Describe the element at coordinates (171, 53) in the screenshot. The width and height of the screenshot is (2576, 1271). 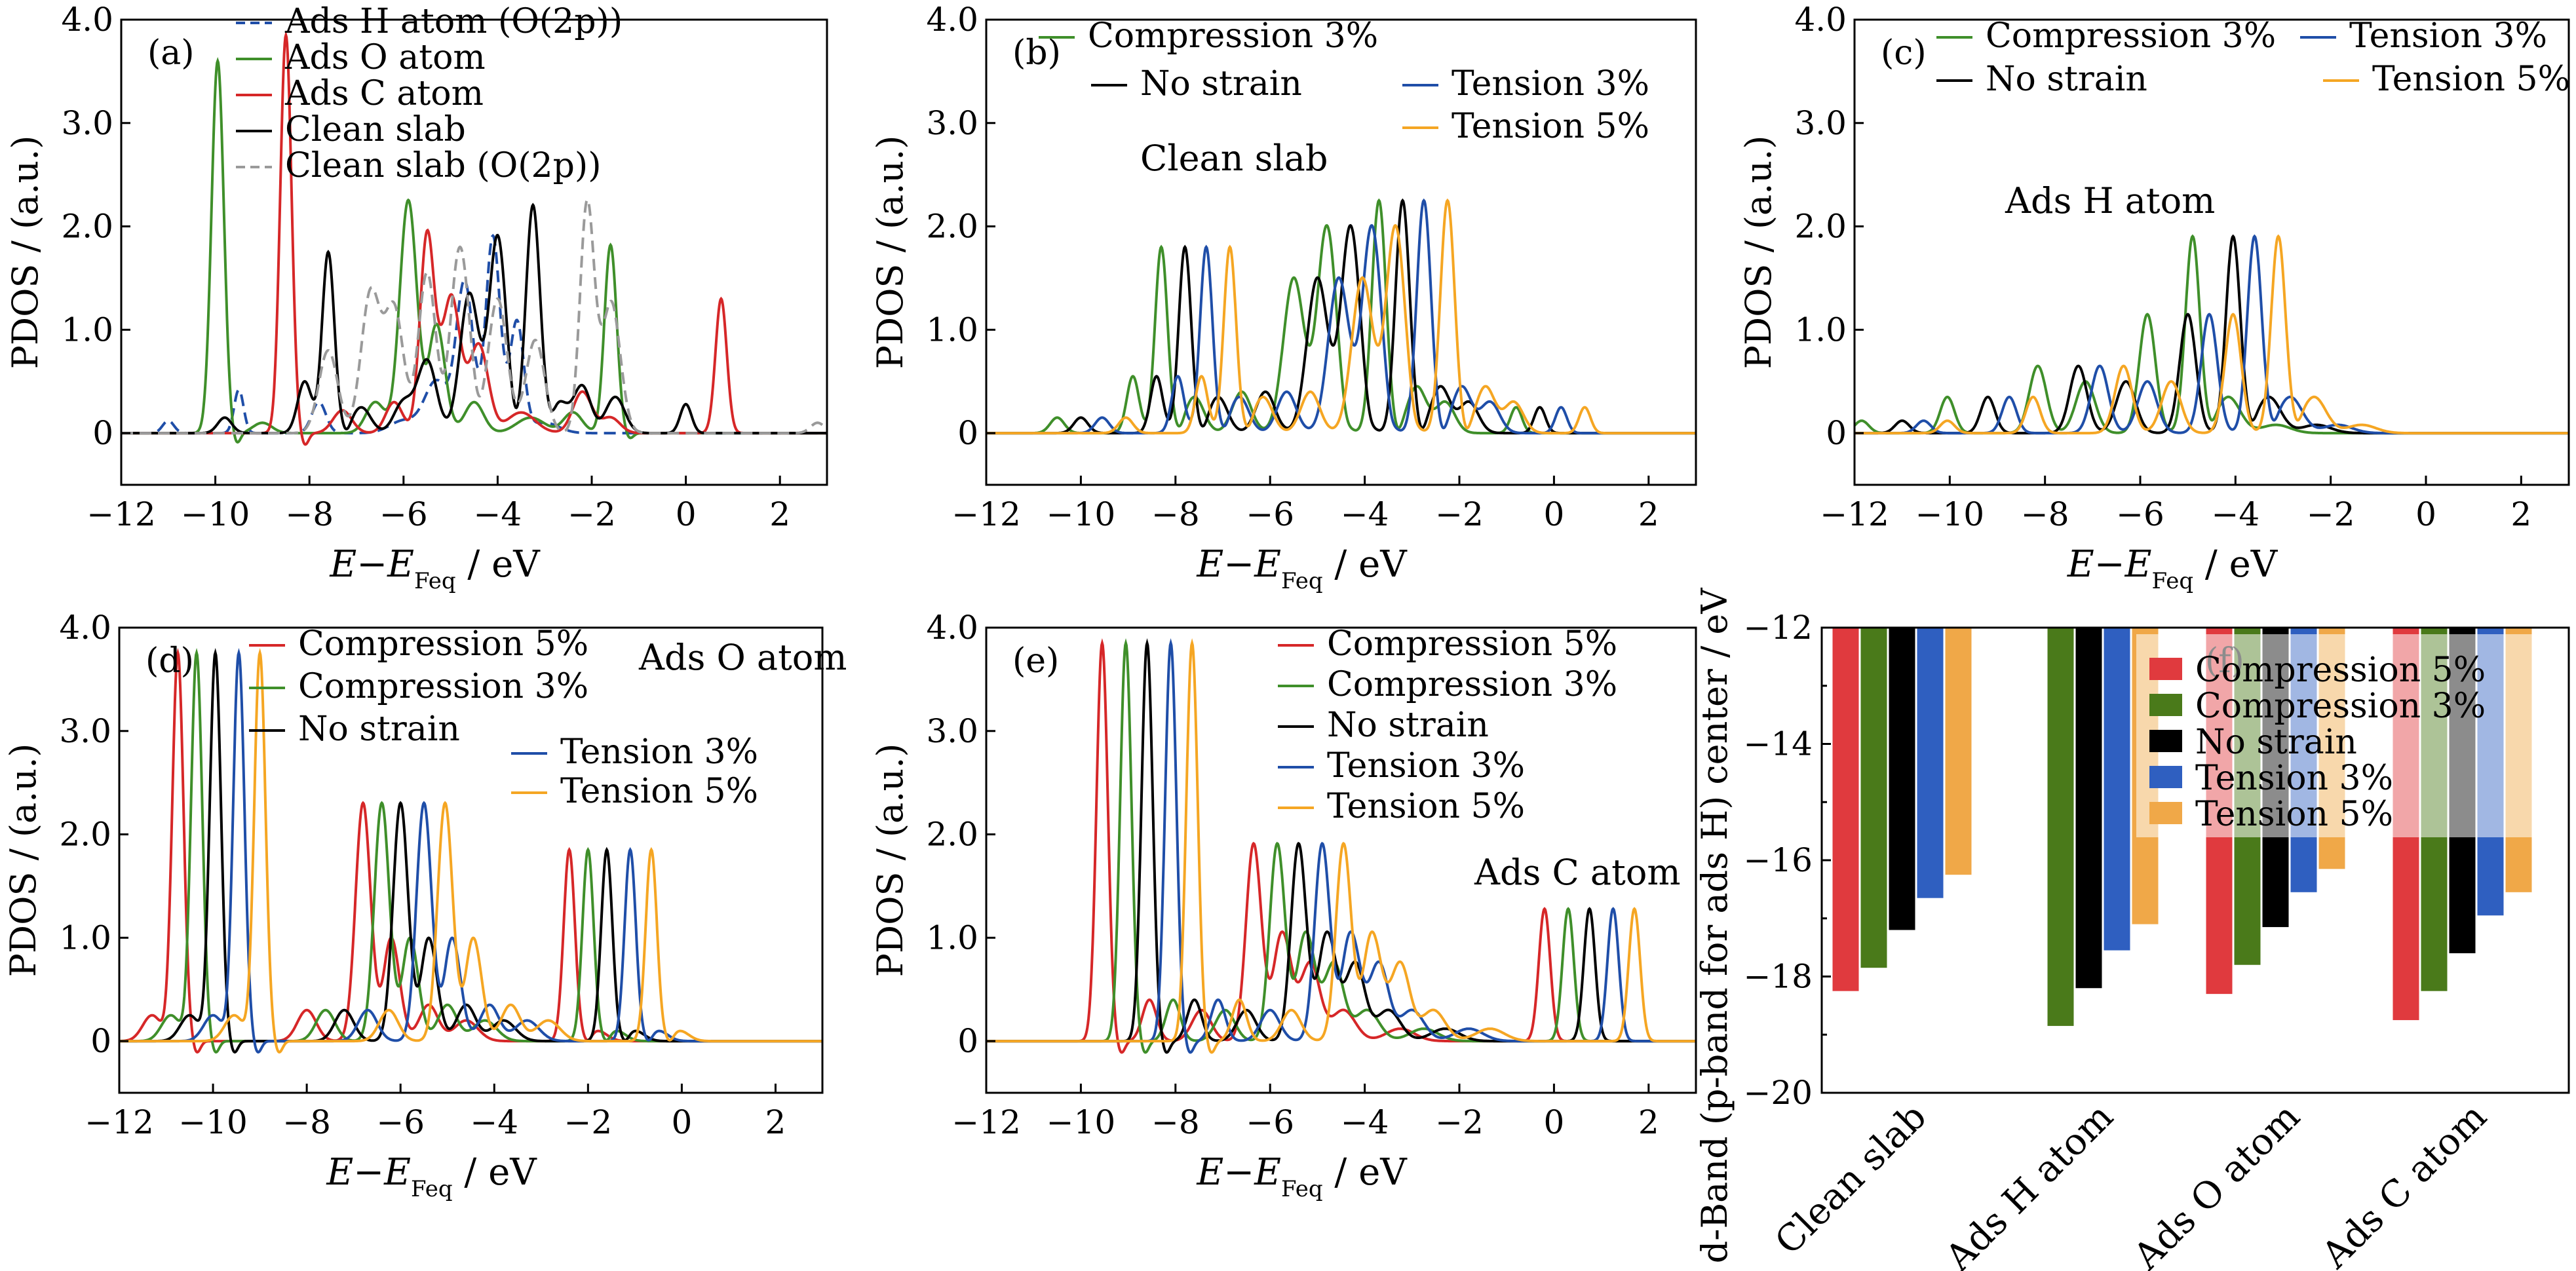
I see `panel-label: (a)` at that location.